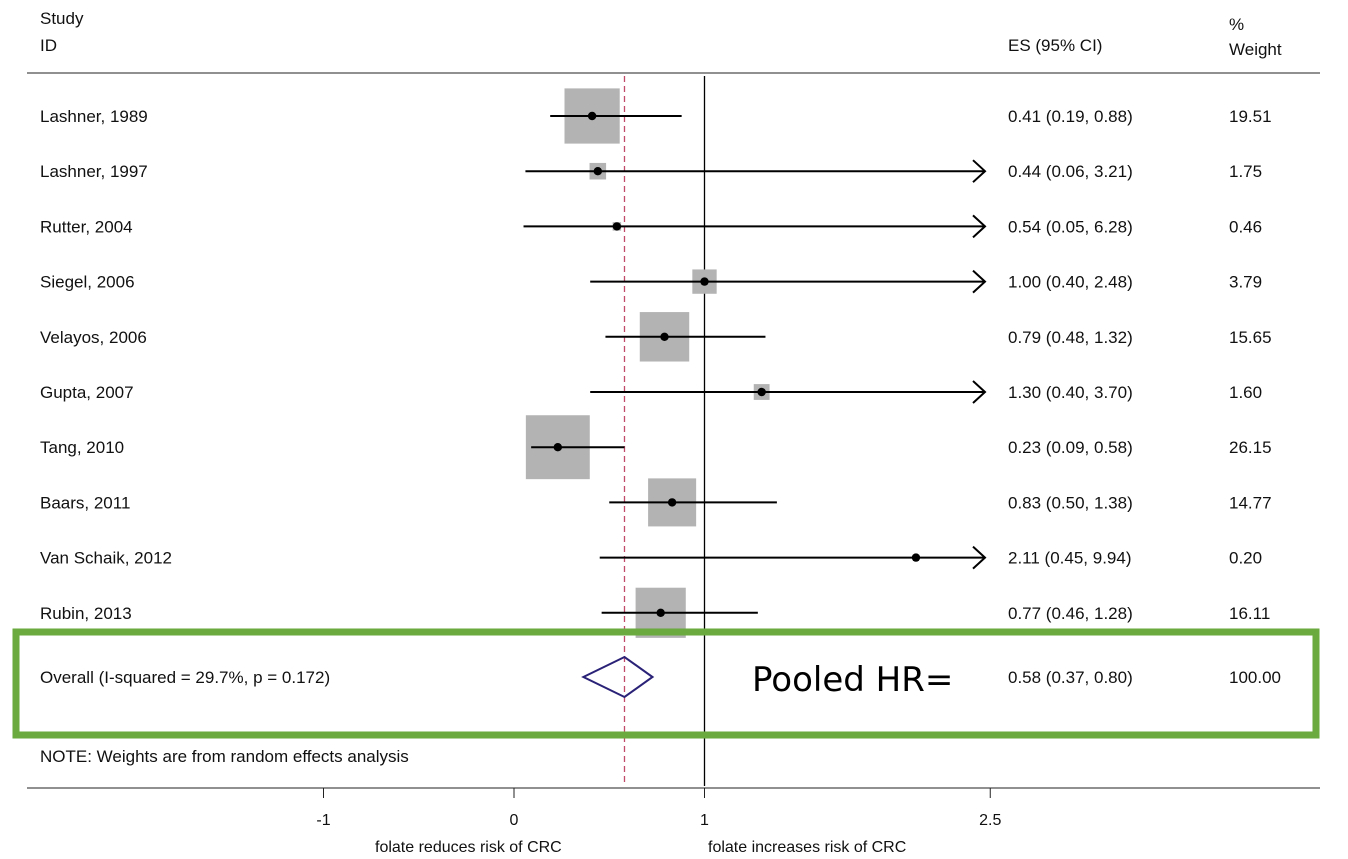 This screenshot has width=1348, height=859. Describe the element at coordinates (85, 502) in the screenshot. I see `study-id: Baars, 2011` at that location.